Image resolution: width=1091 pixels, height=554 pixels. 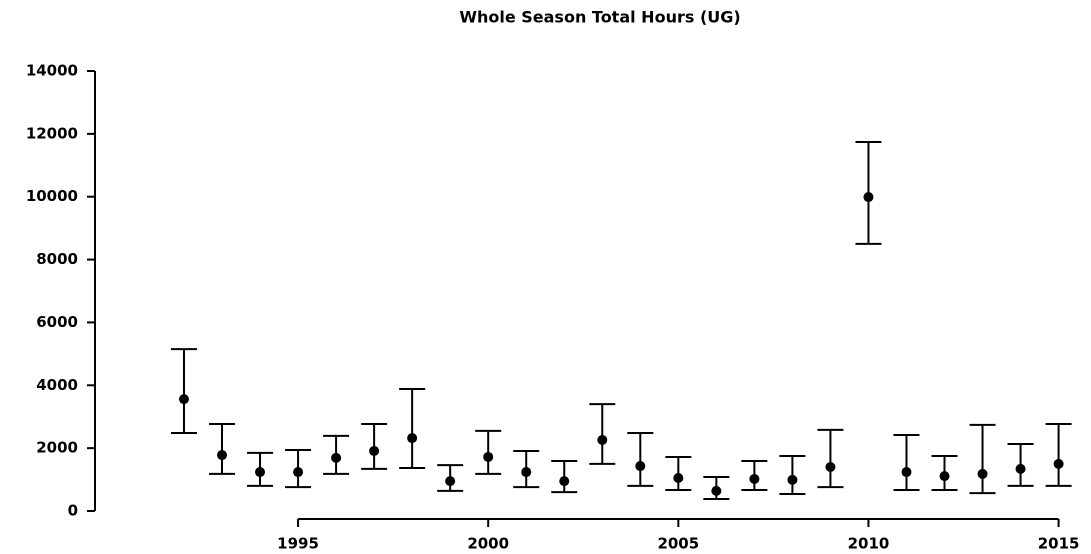 I want to click on x-tick-label: 2010, so click(x=869, y=544).